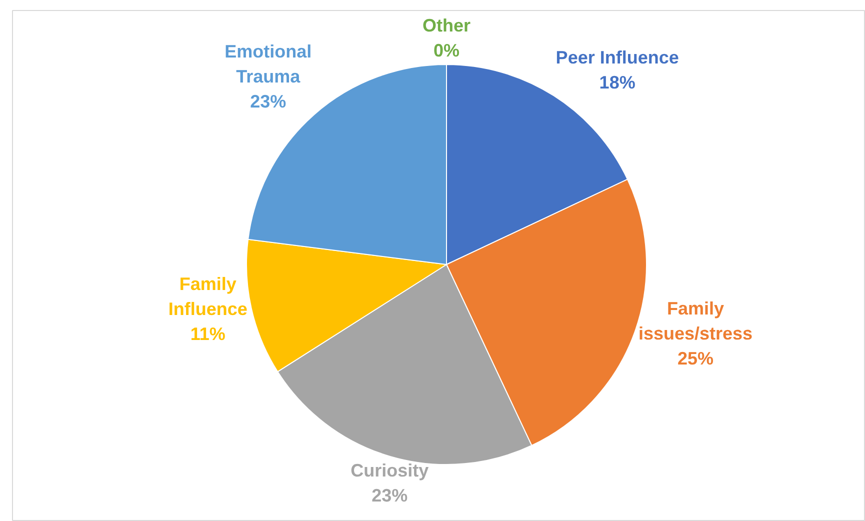 Image resolution: width=865 pixels, height=521 pixels. What do you see at coordinates (208, 296) in the screenshot?
I see `slice-label: Family Influence` at bounding box center [208, 296].